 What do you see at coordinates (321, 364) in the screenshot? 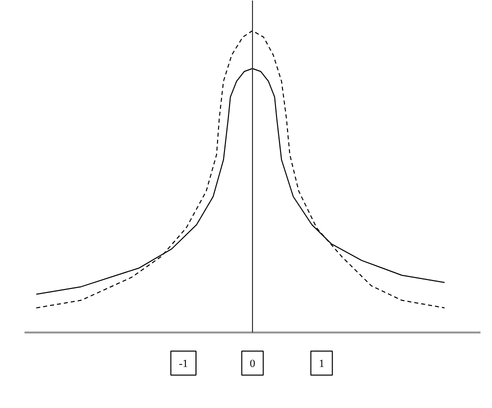
I see `x-tick-label: 1` at bounding box center [321, 364].